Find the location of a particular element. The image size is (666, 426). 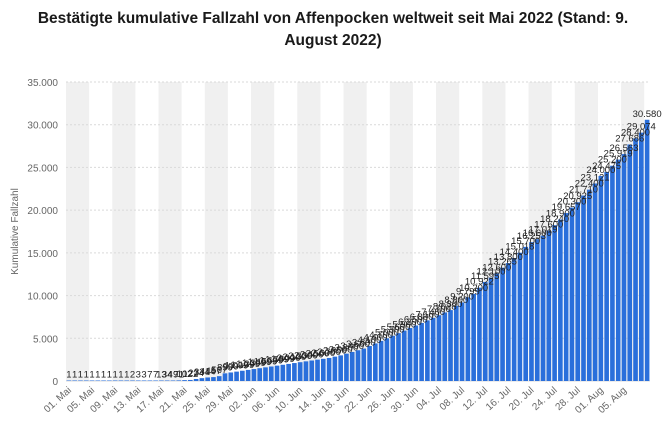

data-label: 234 is located at coordinates (196, 373).